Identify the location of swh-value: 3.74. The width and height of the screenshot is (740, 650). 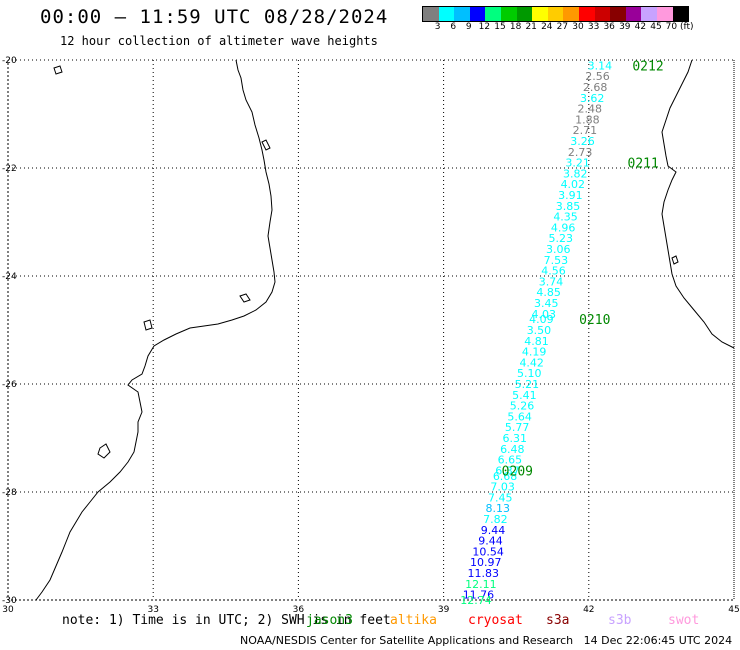
(551, 281).